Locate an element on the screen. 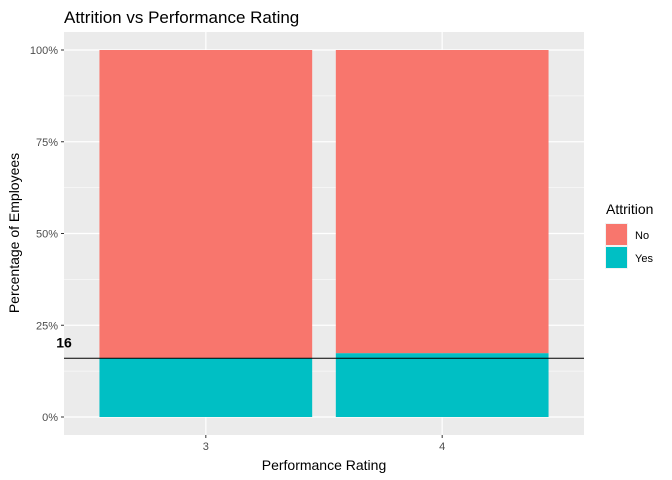  reference-line-group: 16 is located at coordinates (320, 346).